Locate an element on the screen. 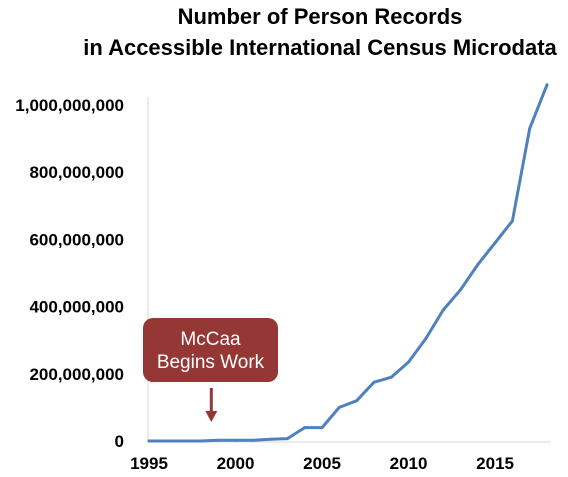 This screenshot has width=568, height=477. y-tick-label: 200,000,000 is located at coordinates (76, 374).